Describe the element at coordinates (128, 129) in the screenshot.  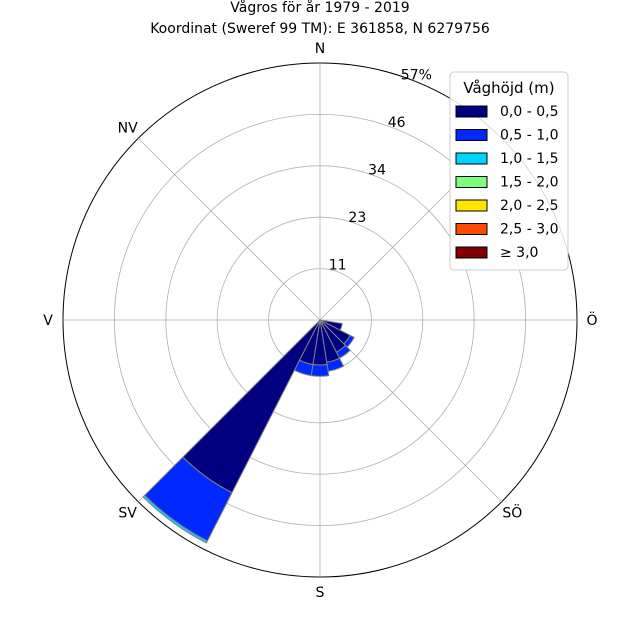
I see `direction-label-nv: NV` at that location.